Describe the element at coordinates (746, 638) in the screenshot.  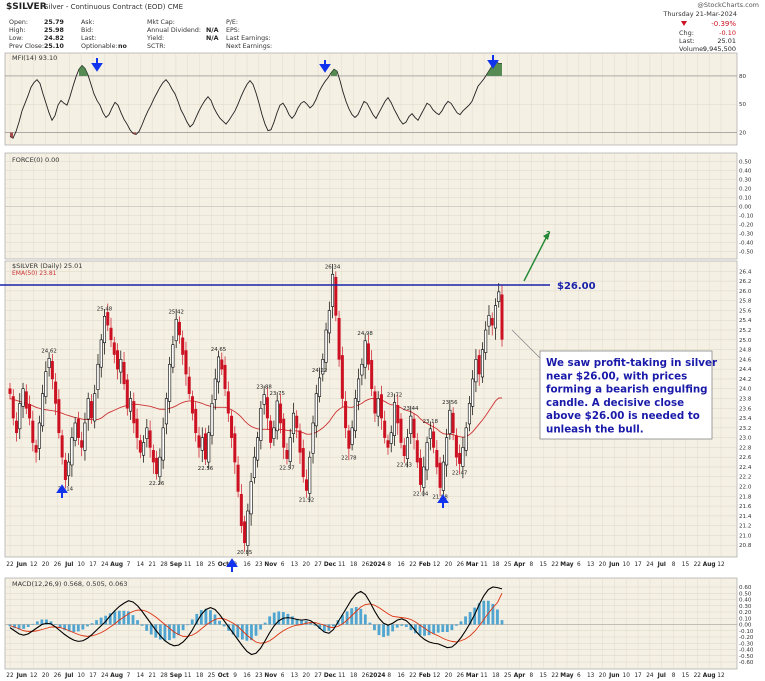
I see `y-tick-label: -0.20` at that location.